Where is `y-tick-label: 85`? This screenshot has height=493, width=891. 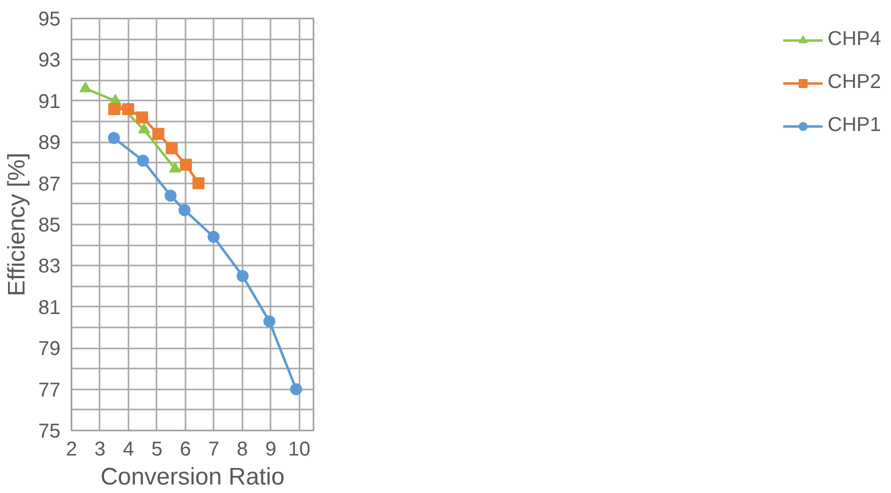 y-tick-label: 85 is located at coordinates (49, 225).